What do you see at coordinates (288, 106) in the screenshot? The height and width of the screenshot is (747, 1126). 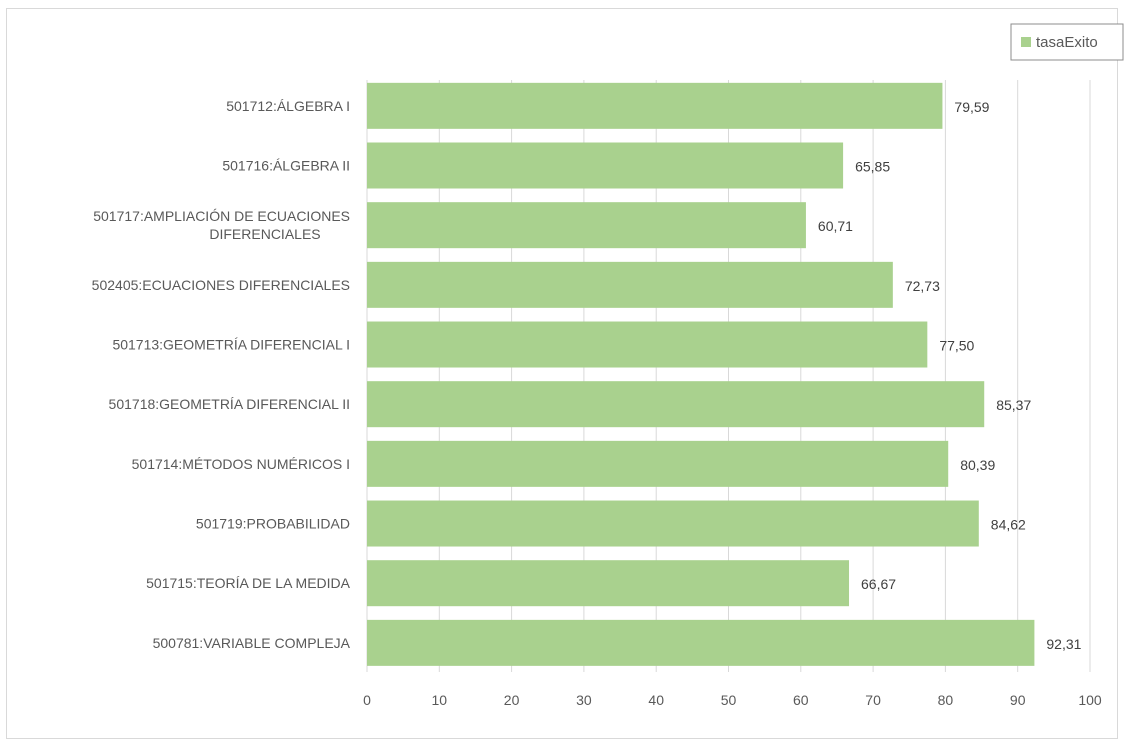 I see `category-label: 501712:ÁLGEBRA I` at bounding box center [288, 106].